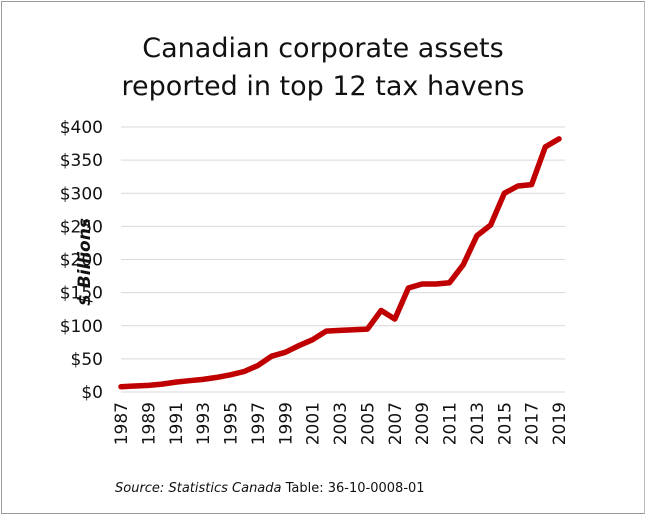 This screenshot has height=515, width=646. Describe the element at coordinates (533, 423) in the screenshot. I see `x-tick-label: 2017` at that location.